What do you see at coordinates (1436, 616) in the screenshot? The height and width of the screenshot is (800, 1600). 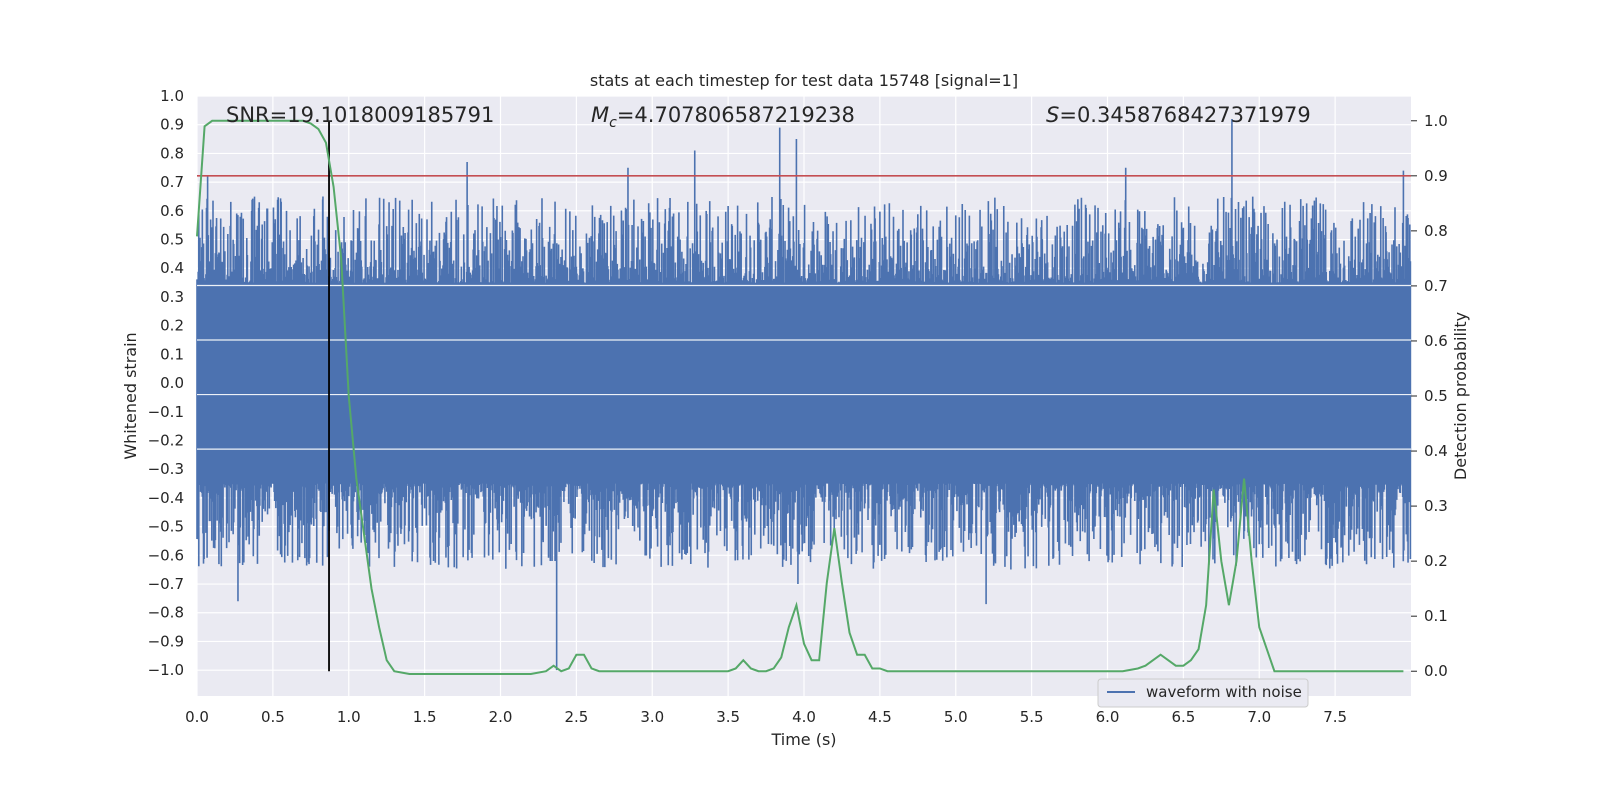 I see `y-right-tick-label: 0.1` at bounding box center [1436, 616].